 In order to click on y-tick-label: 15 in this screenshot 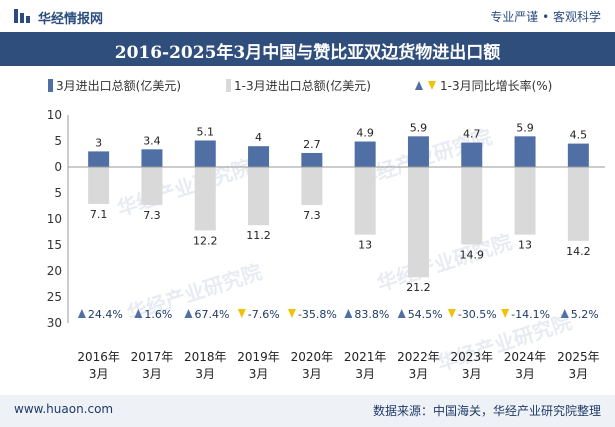, I will do `click(54, 245)`.